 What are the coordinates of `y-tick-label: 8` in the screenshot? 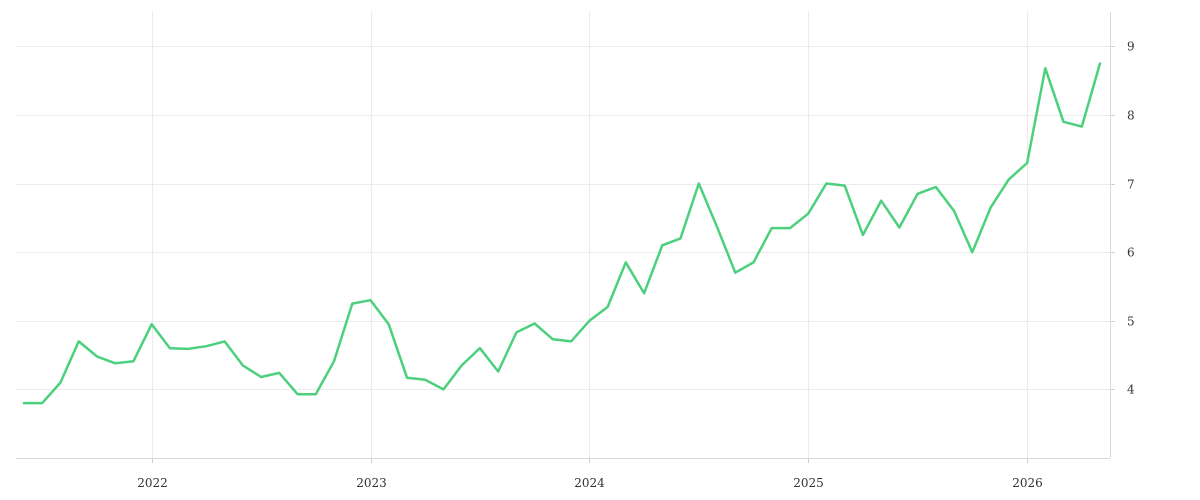 It's located at (1131, 116).